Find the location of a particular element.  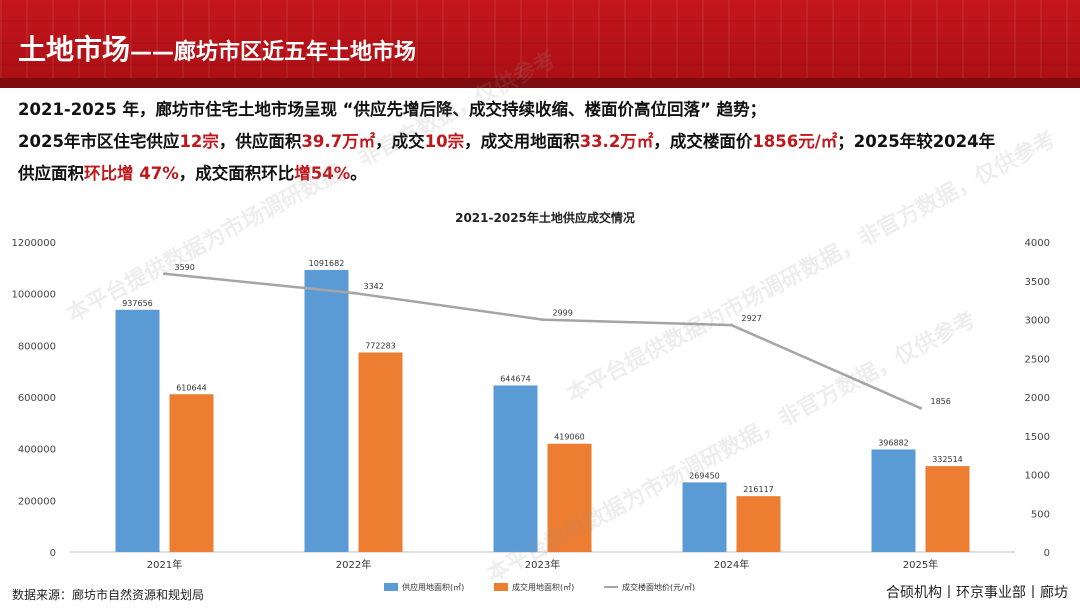

summary-text-part: ，供应面积 is located at coordinates (260, 141).